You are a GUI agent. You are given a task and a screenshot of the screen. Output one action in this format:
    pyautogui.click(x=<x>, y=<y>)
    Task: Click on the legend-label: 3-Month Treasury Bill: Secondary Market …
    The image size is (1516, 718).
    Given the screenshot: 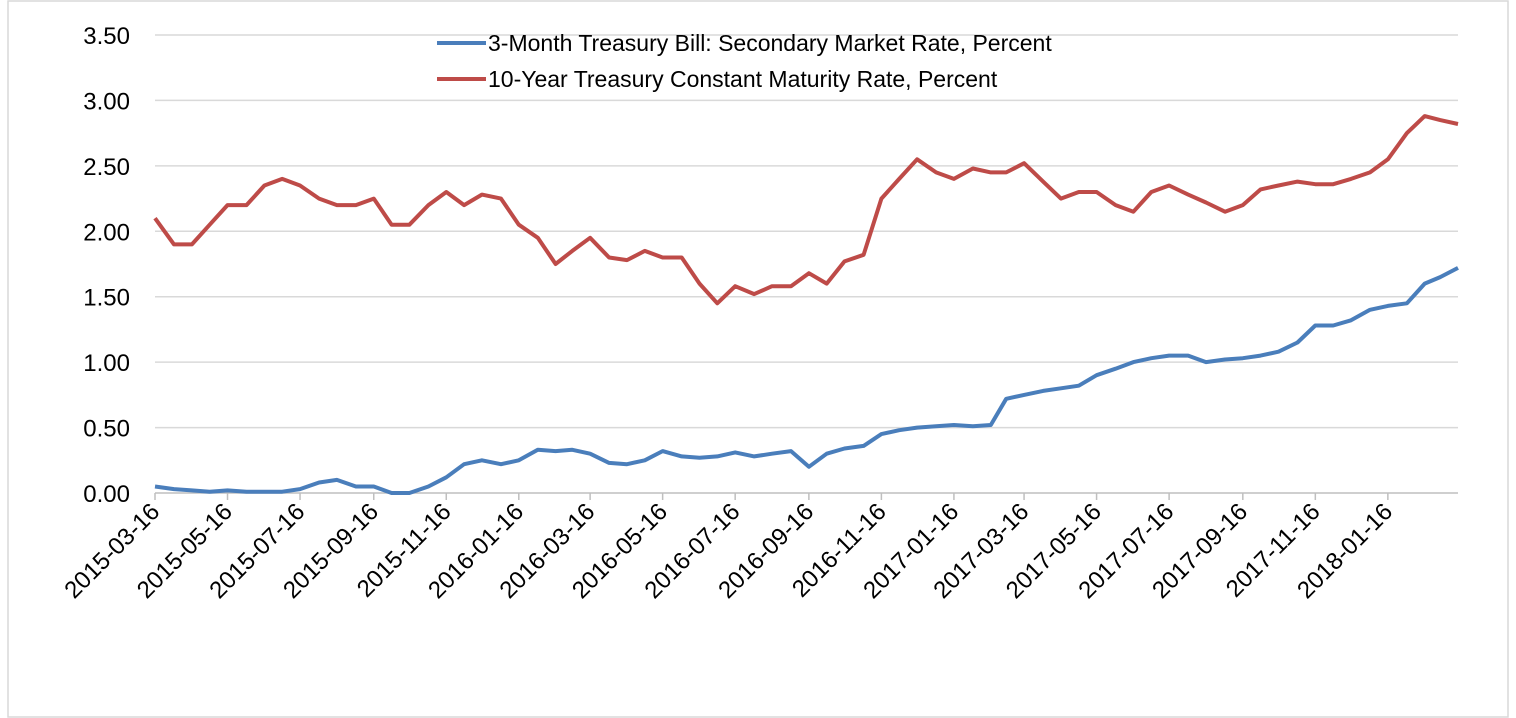 What is the action you would take?
    pyautogui.click(x=770, y=43)
    